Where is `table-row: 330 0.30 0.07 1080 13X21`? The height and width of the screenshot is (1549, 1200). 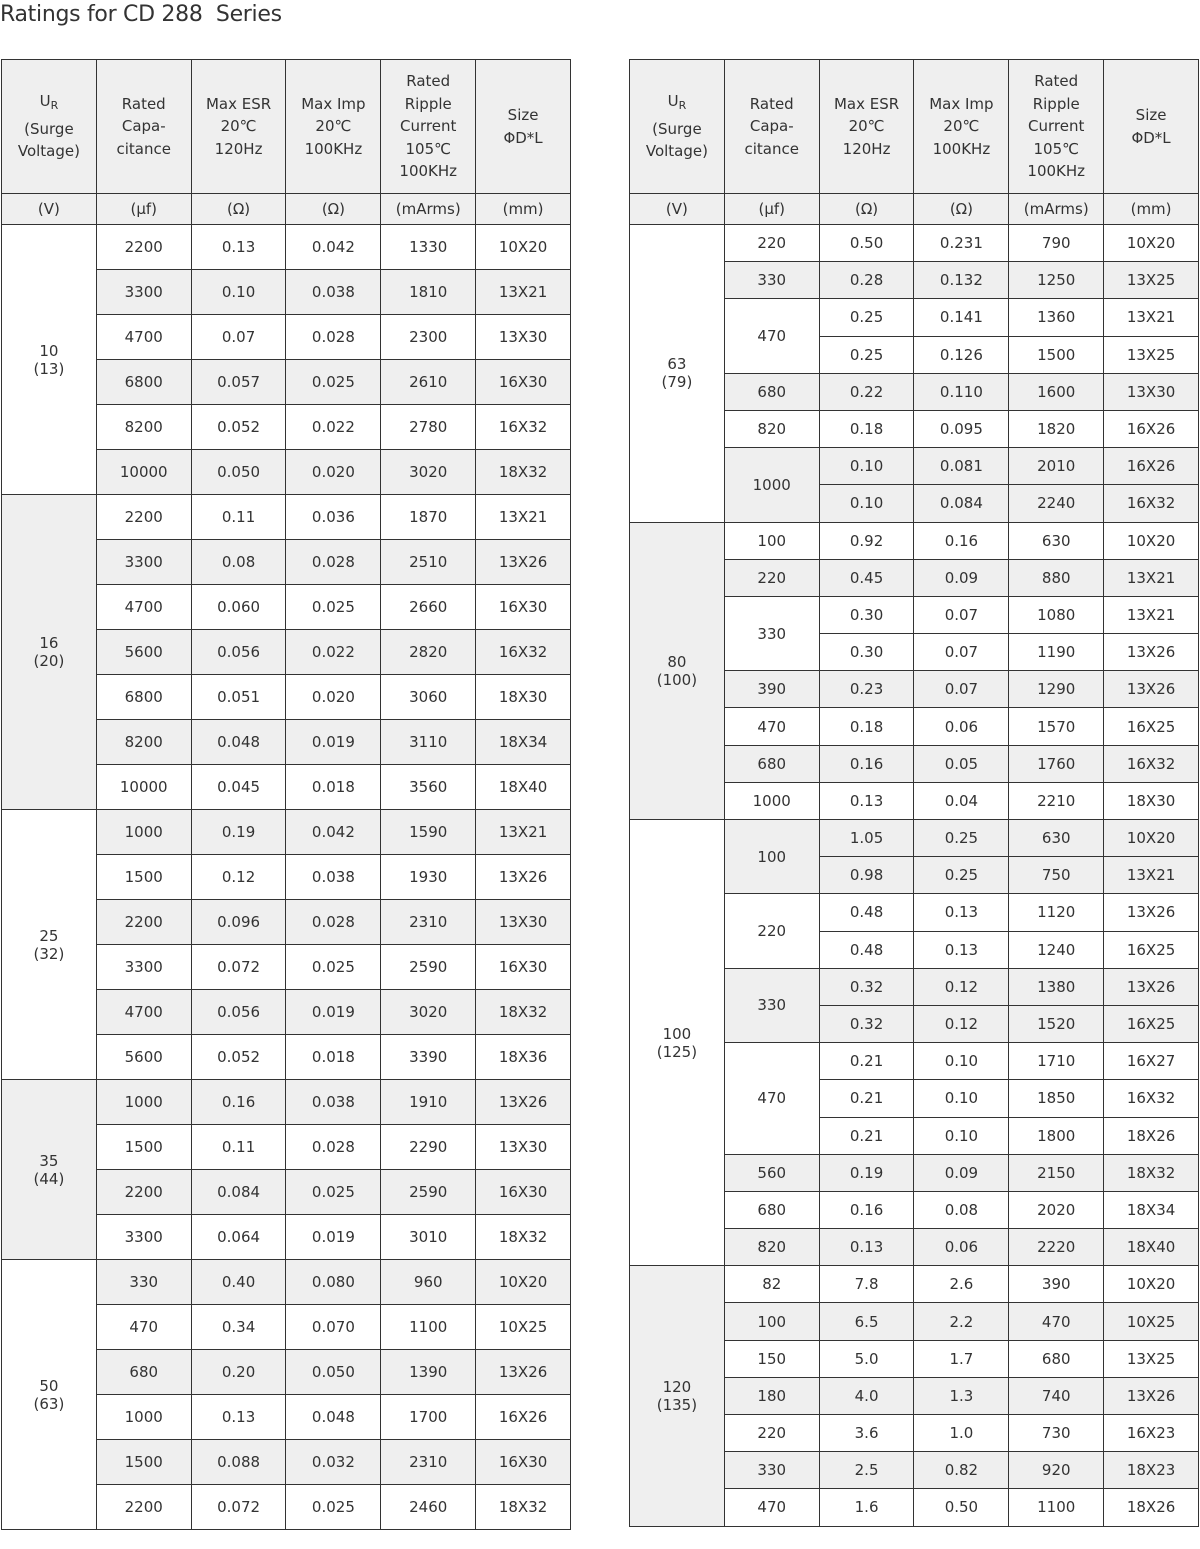
table-row: 330 0.30 0.07 1080 13X21 is located at coordinates (914, 633).